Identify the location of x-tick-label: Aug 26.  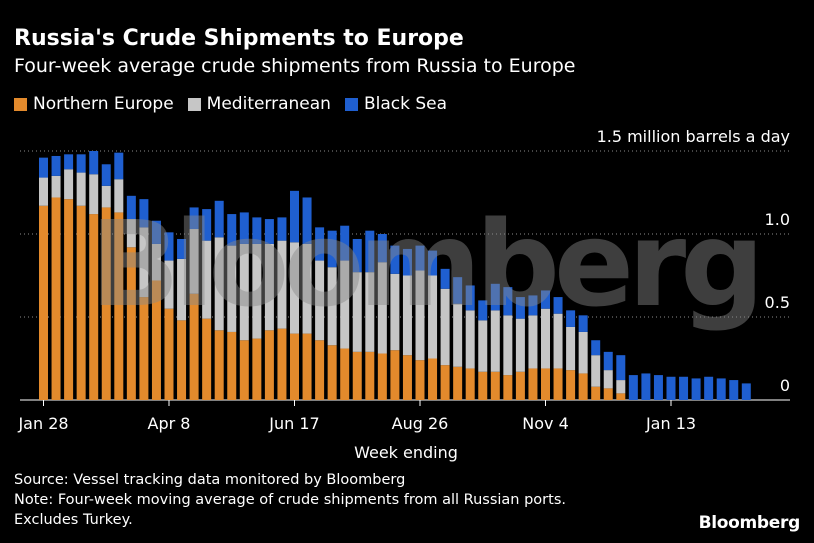
(420, 423).